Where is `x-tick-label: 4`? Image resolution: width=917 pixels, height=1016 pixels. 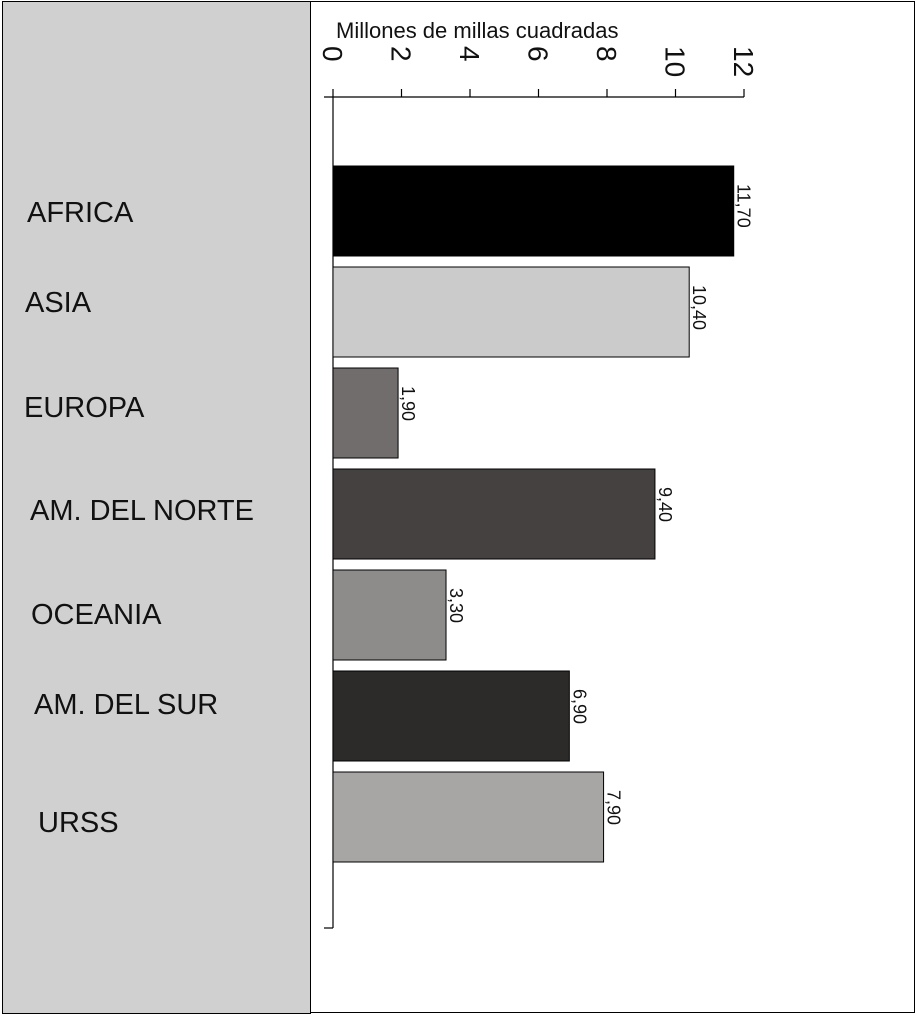
x-tick-label: 4 is located at coordinates (469, 54).